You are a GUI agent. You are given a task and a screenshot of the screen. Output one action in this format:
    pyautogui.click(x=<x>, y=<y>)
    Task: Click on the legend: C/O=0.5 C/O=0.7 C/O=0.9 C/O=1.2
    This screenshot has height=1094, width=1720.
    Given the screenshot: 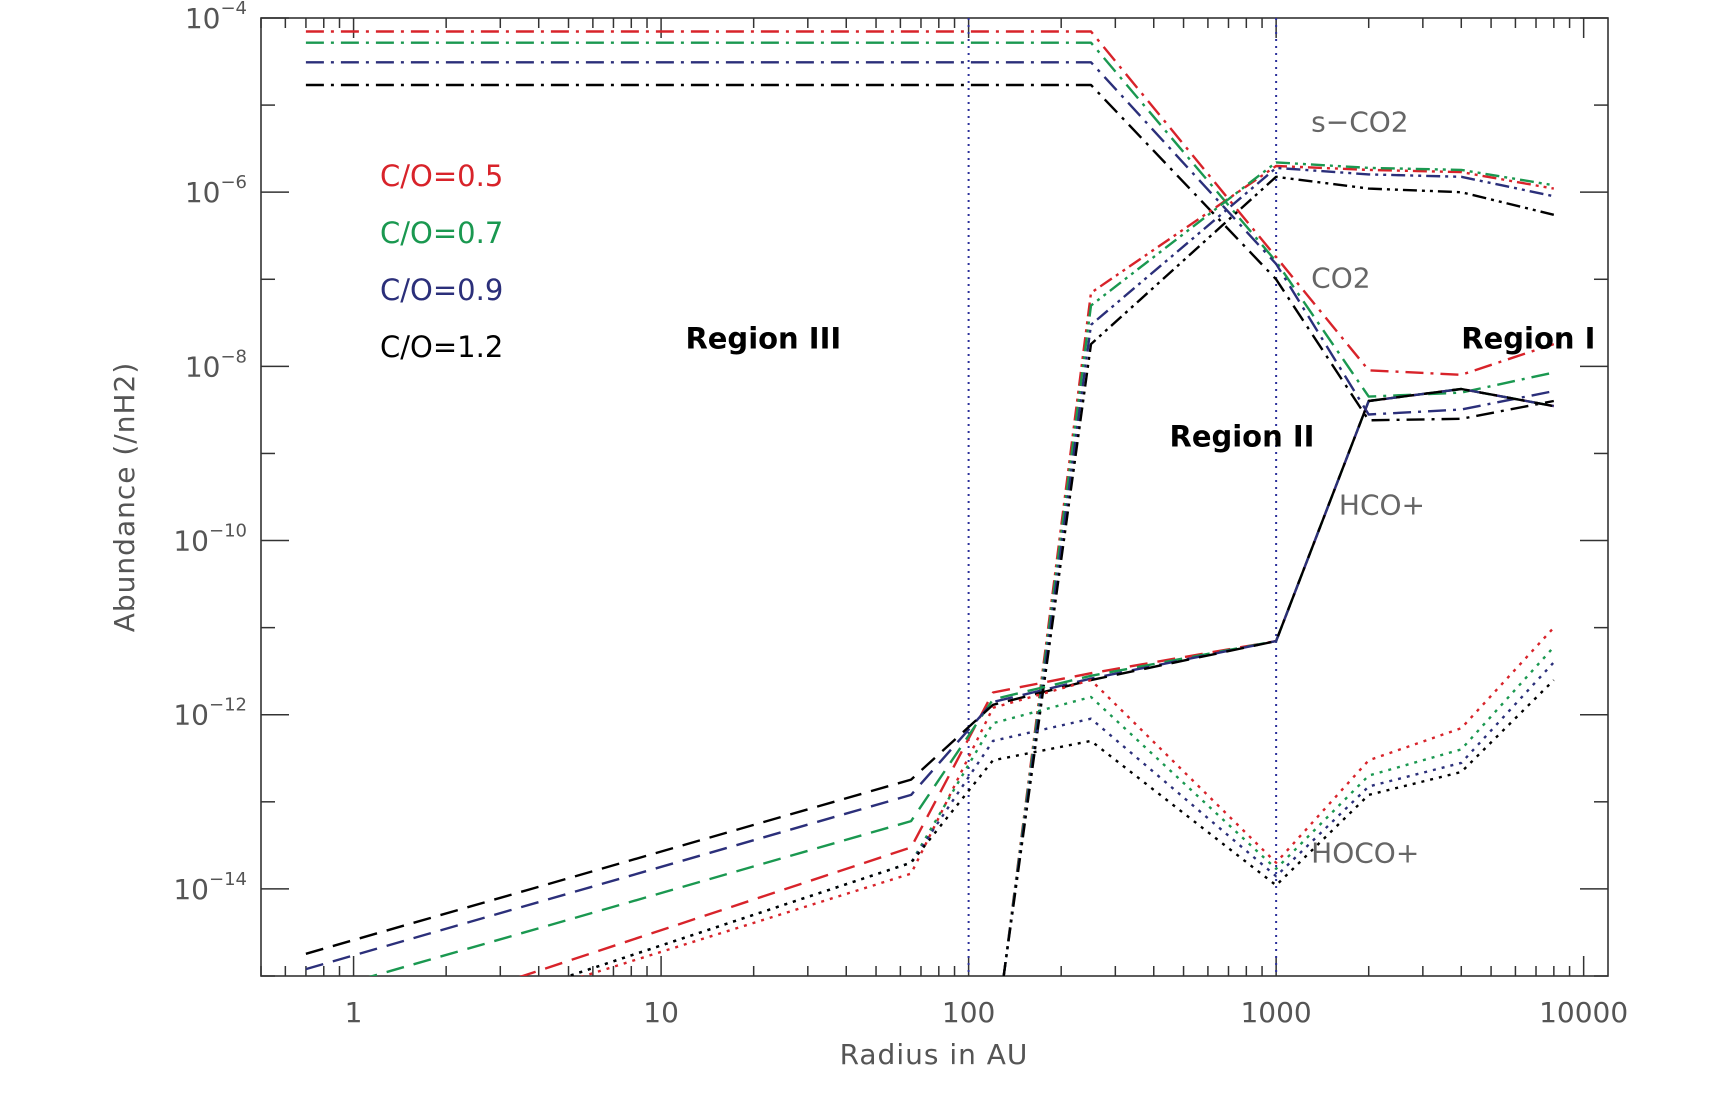 What is the action you would take?
    pyautogui.click(x=441, y=261)
    